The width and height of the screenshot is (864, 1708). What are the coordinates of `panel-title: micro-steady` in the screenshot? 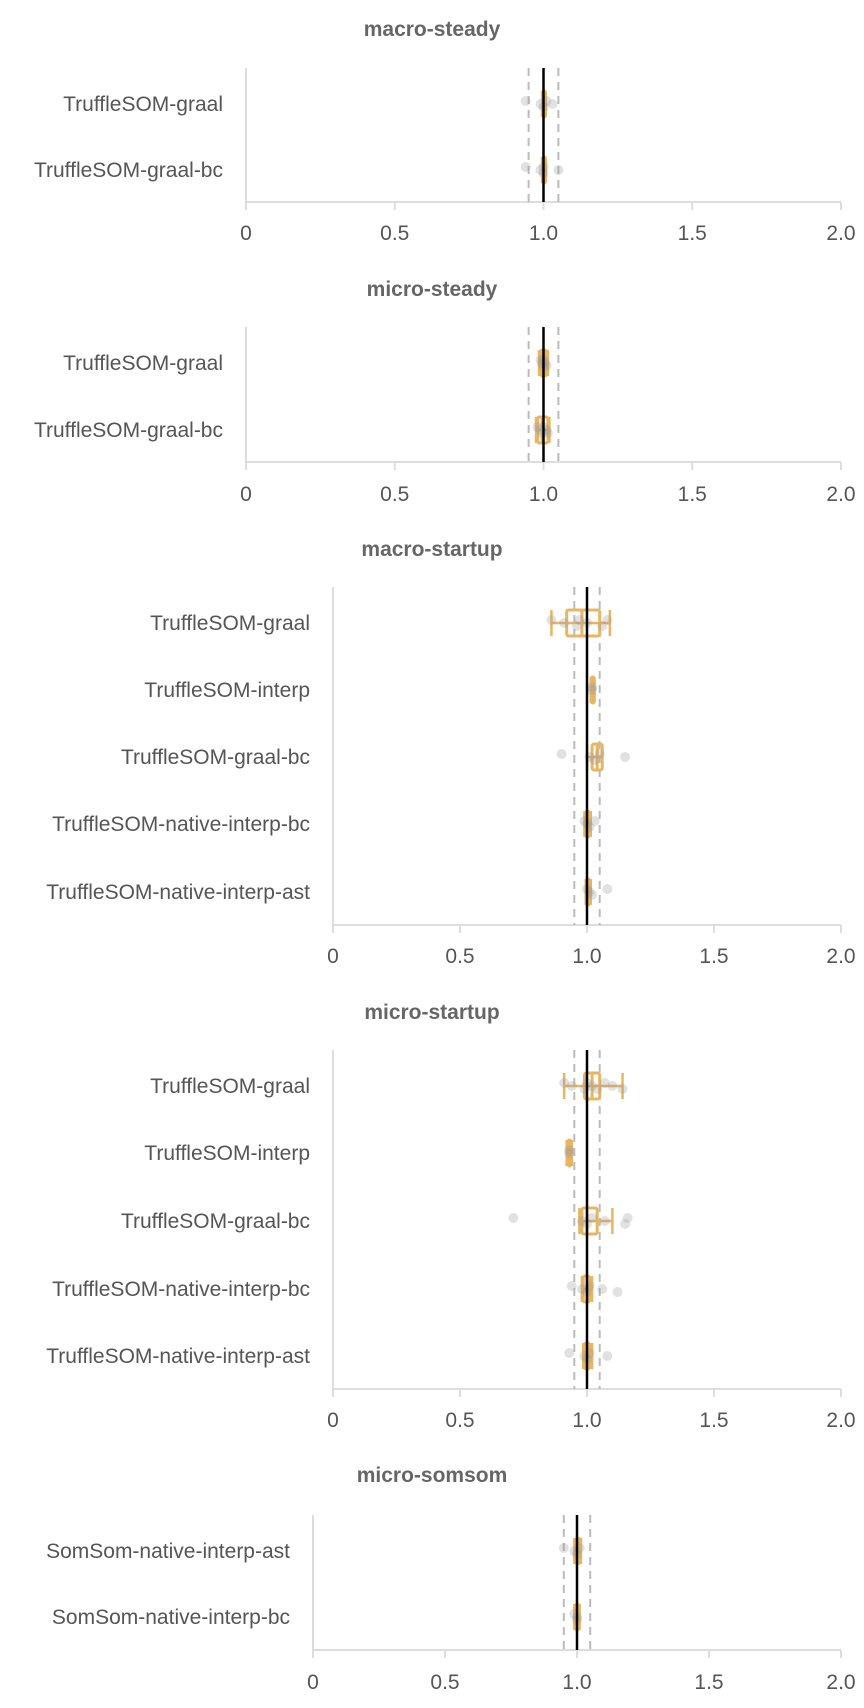 It's located at (432, 289).